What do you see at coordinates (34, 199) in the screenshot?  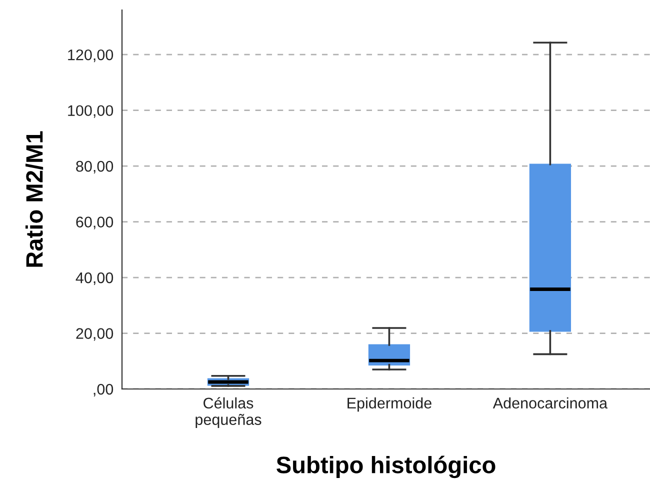 I see `y-axis-title: Ratio M2/M1` at bounding box center [34, 199].